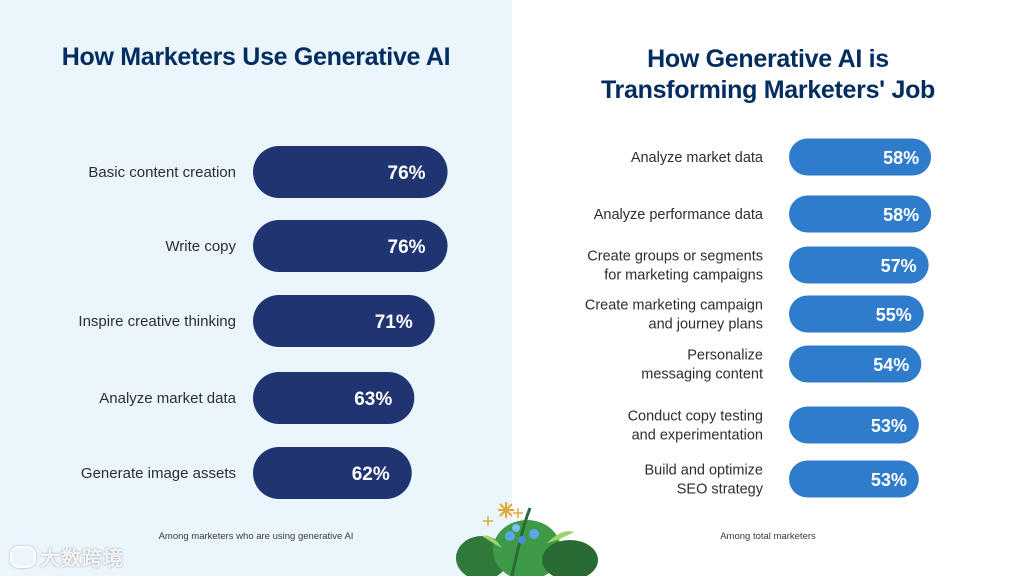 Image resolution: width=1024 pixels, height=576 pixels. Describe the element at coordinates (704, 480) in the screenshot. I see `category-label-6: Build and optimize SEO strategy` at that location.